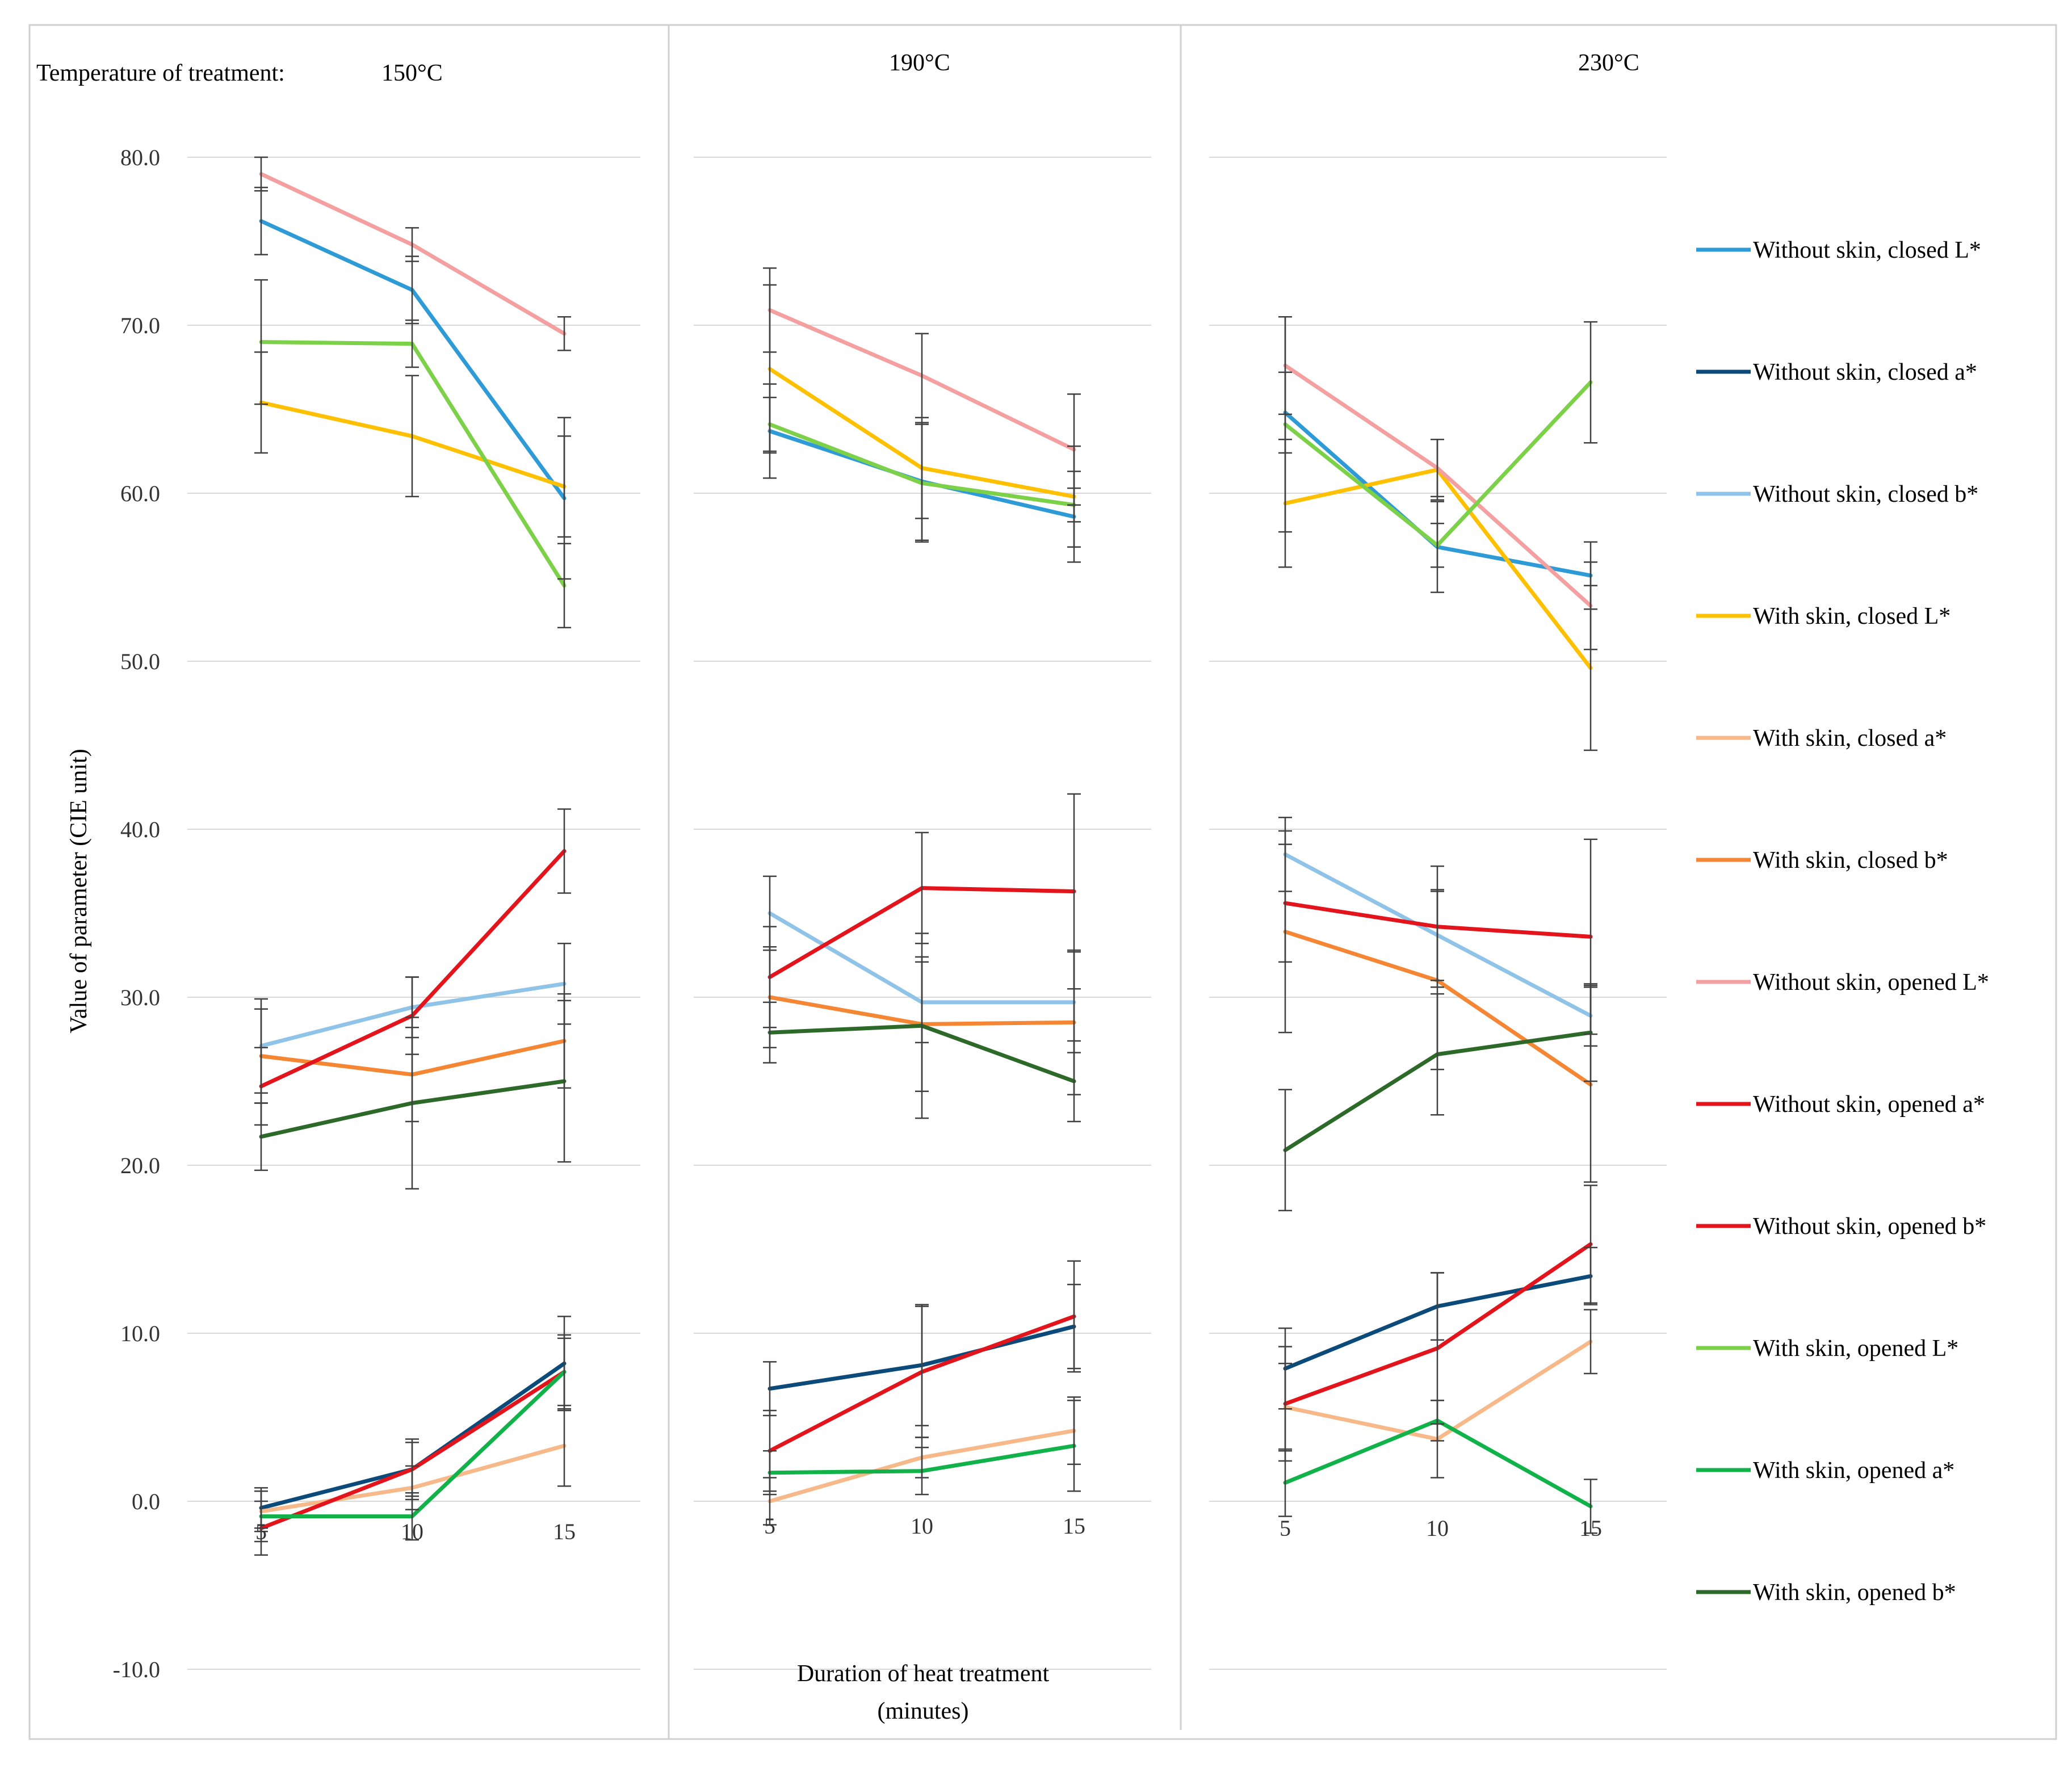 The image size is (2072, 1768). Describe the element at coordinates (1285, 1528) in the screenshot. I see `x-tick-label-p3-0: 5` at that location.